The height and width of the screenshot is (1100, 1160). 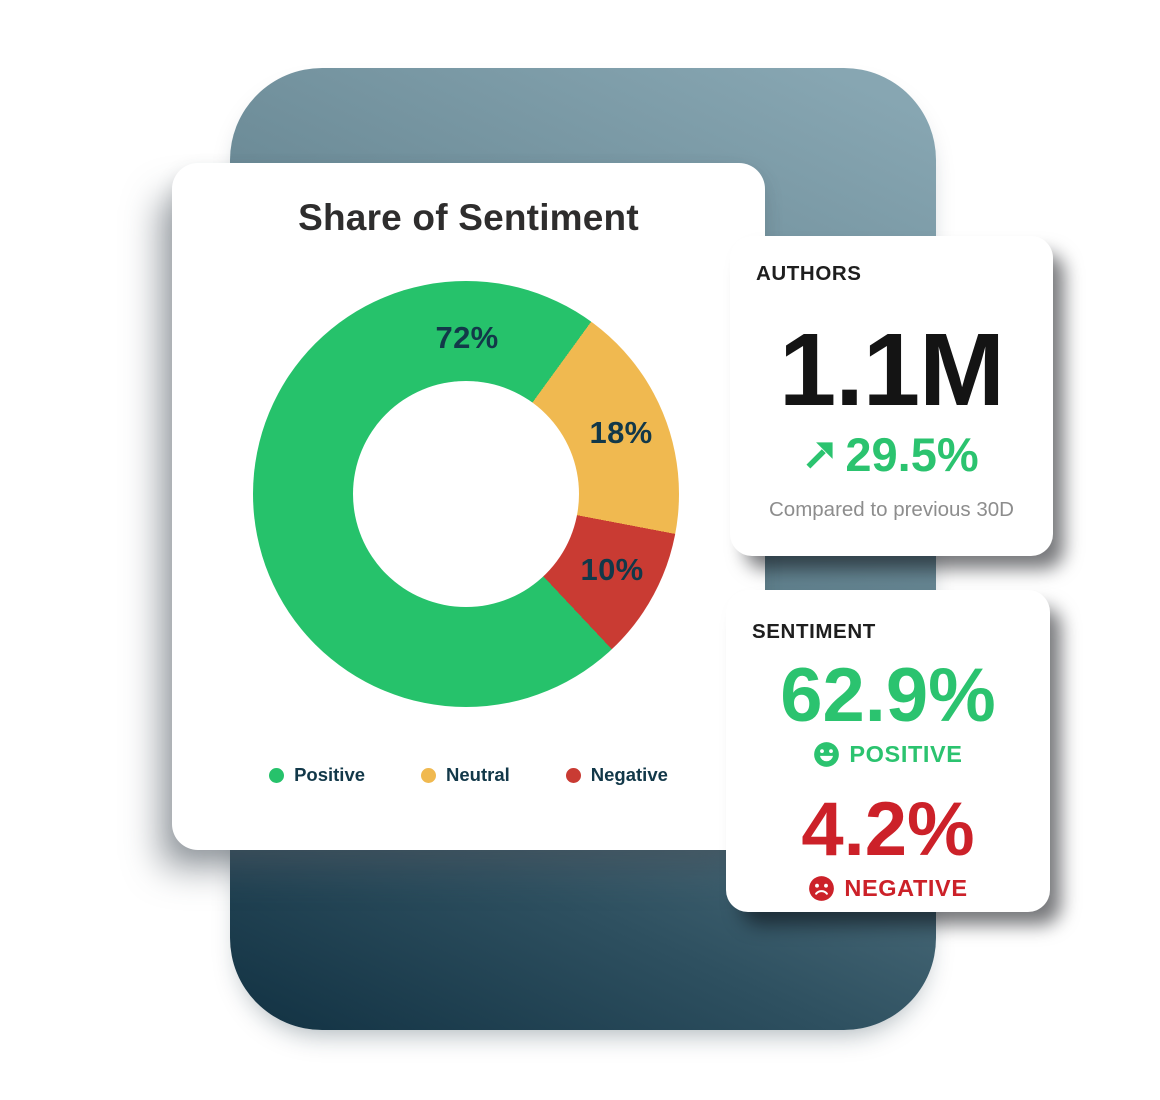 What do you see at coordinates (912, 454) in the screenshot?
I see `authors-change-value: 29.5%` at bounding box center [912, 454].